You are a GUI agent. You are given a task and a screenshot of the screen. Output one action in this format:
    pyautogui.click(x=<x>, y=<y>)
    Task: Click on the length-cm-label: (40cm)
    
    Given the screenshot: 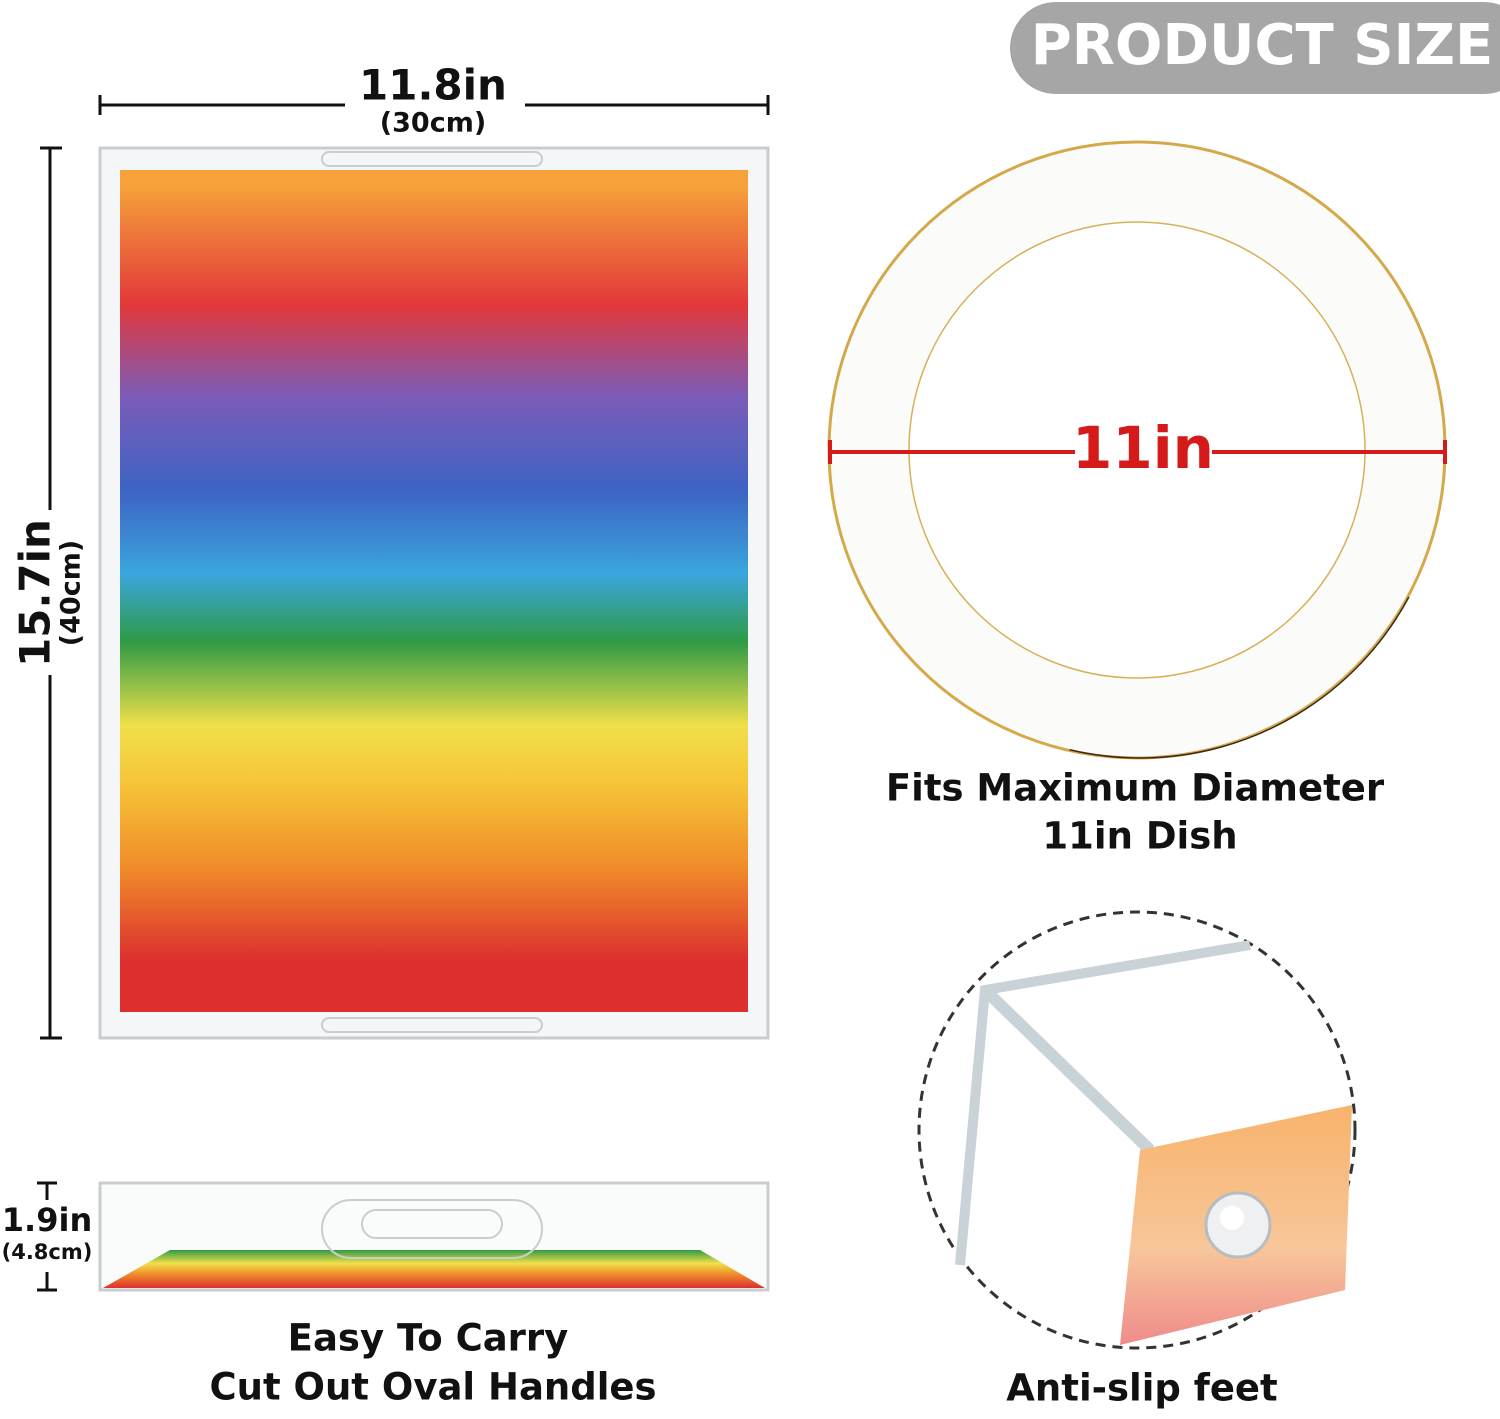 What is the action you would take?
    pyautogui.click(x=71, y=593)
    